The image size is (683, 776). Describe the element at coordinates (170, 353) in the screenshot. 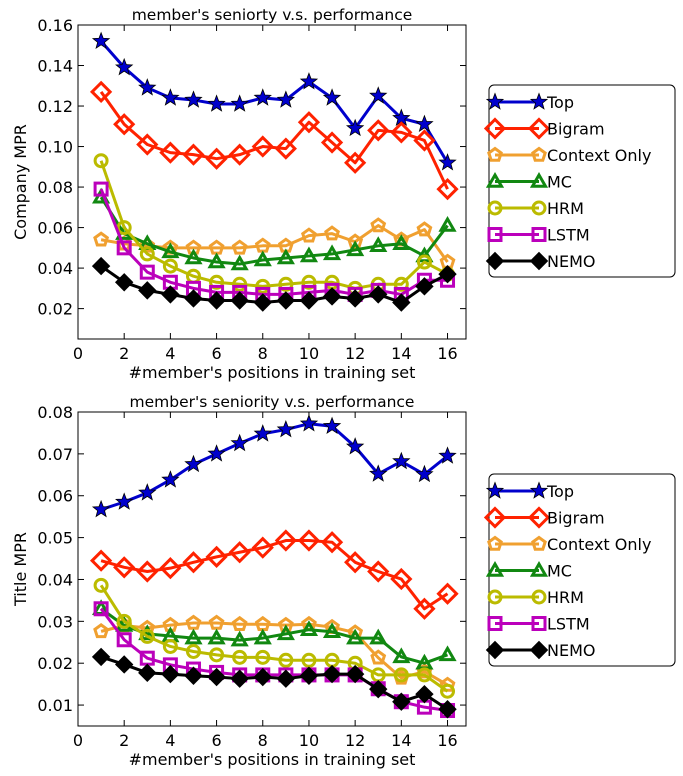

I see `x-tick-label: 4` at that location.